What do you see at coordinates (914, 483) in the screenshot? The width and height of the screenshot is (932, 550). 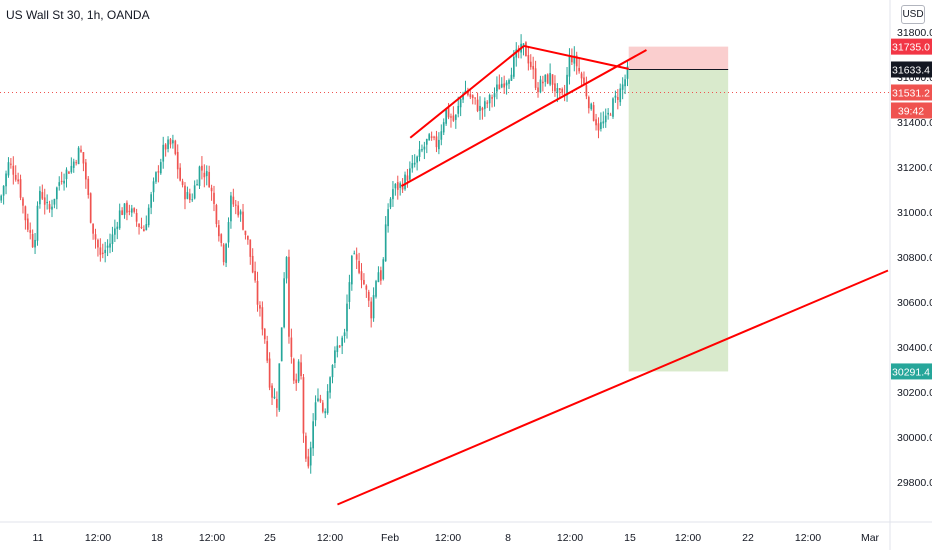 I see `y-tick-label: 29800.0` at bounding box center [914, 483].